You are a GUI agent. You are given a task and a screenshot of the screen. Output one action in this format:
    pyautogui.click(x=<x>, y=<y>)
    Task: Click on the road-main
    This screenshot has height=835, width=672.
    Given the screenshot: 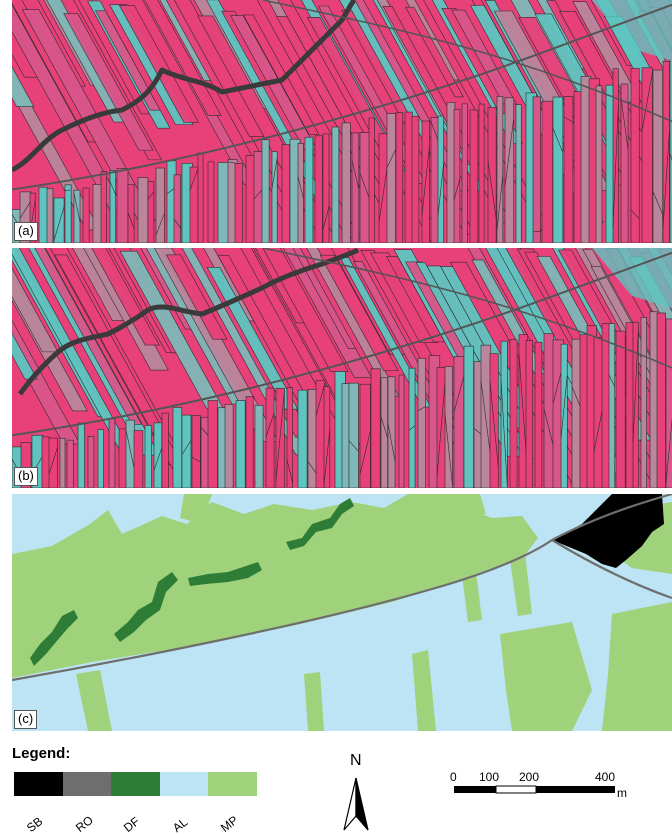 What is the action you would take?
    pyautogui.click(x=282, y=610)
    